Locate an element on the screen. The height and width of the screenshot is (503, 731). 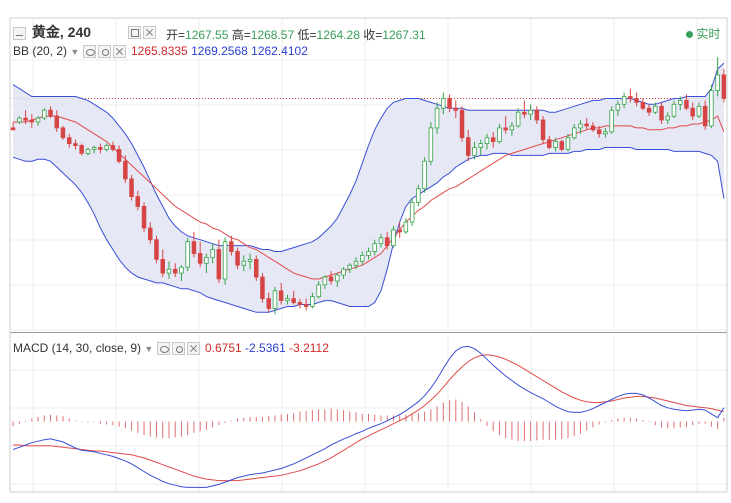
macd-signal-value: -3.2112 is located at coordinates (309, 348).